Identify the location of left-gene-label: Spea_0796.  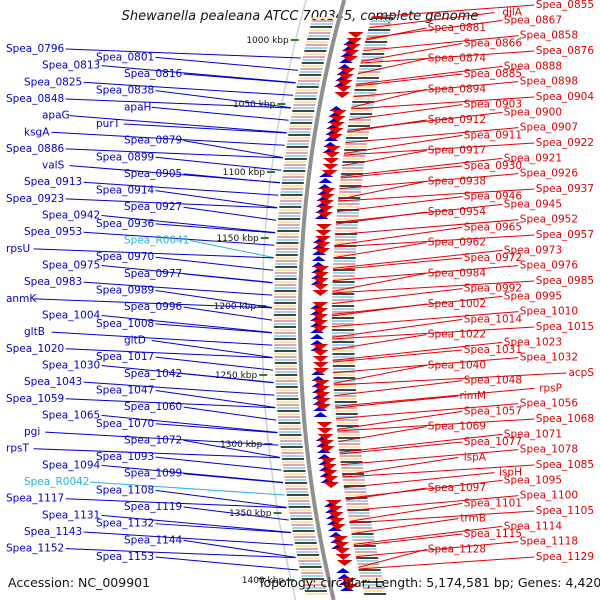
(35, 49).